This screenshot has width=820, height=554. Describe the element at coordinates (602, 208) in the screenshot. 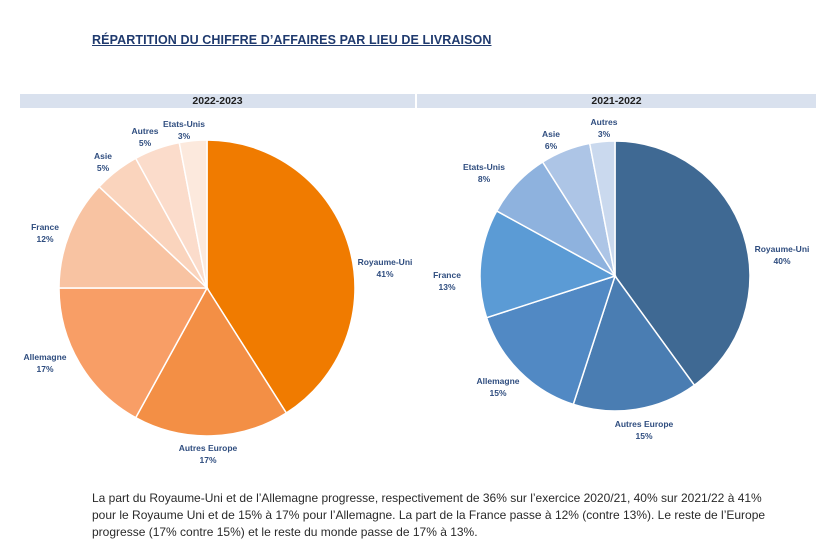

I see `pie-slice-autres` at that location.